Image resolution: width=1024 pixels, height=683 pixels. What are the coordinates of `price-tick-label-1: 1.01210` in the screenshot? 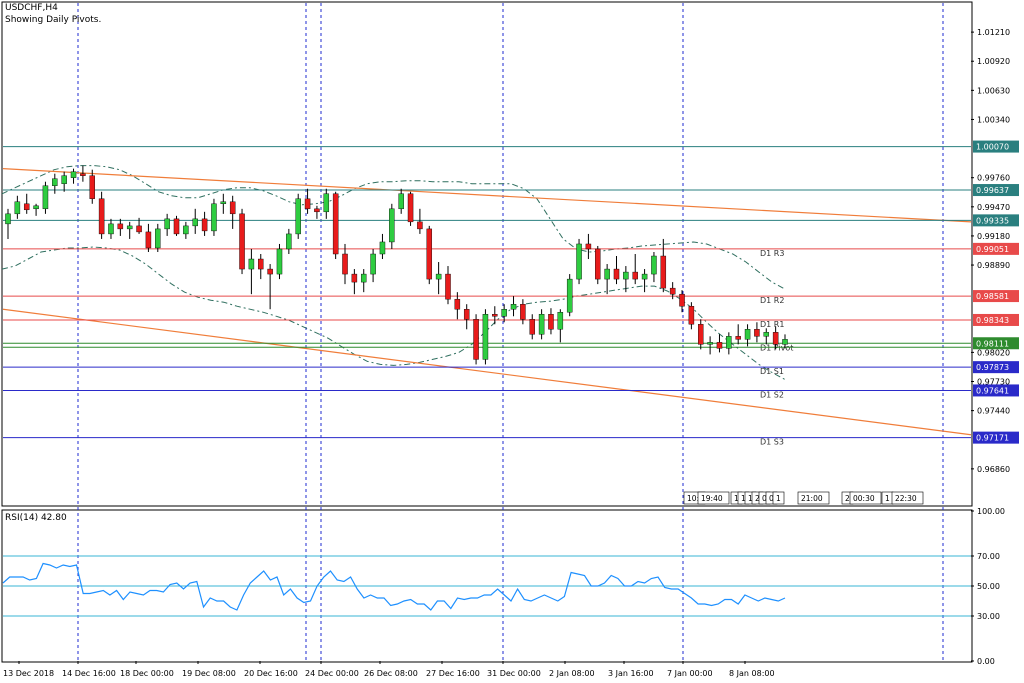 It's located at (993, 32).